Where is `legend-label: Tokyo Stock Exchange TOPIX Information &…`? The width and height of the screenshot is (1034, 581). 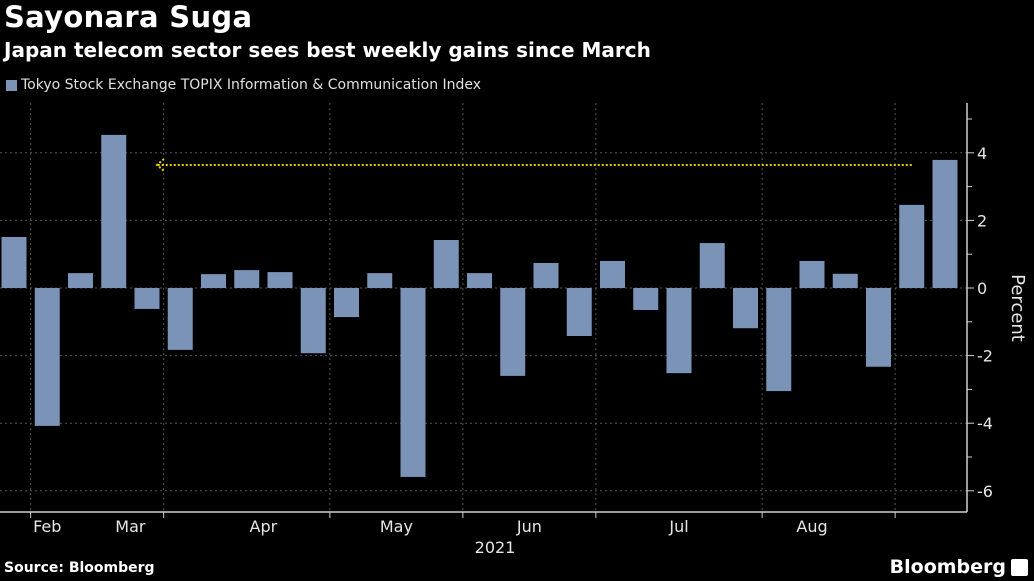
legend-label: Tokyo Stock Exchange TOPIX Information &… is located at coordinates (251, 85).